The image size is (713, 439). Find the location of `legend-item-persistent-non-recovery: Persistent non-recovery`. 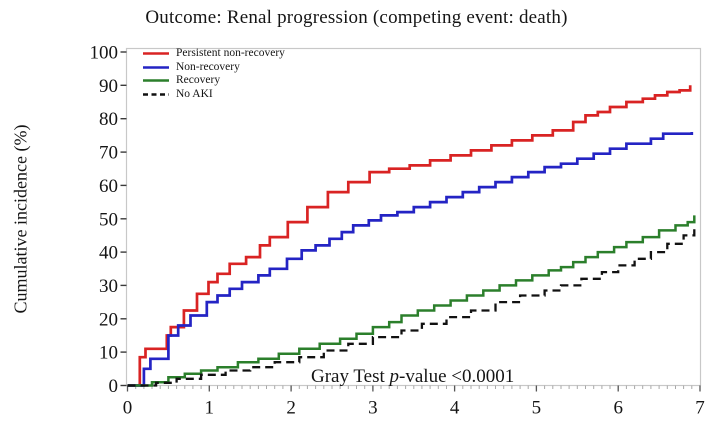

legend-item-persistent-non-recovery: Persistent non-recovery is located at coordinates (214, 53).